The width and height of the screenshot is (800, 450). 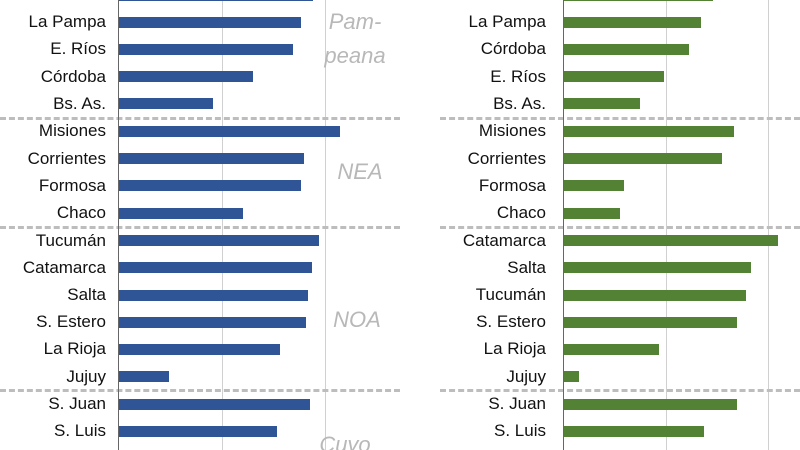 I want to click on region-label-line: NEA, so click(x=360, y=171).